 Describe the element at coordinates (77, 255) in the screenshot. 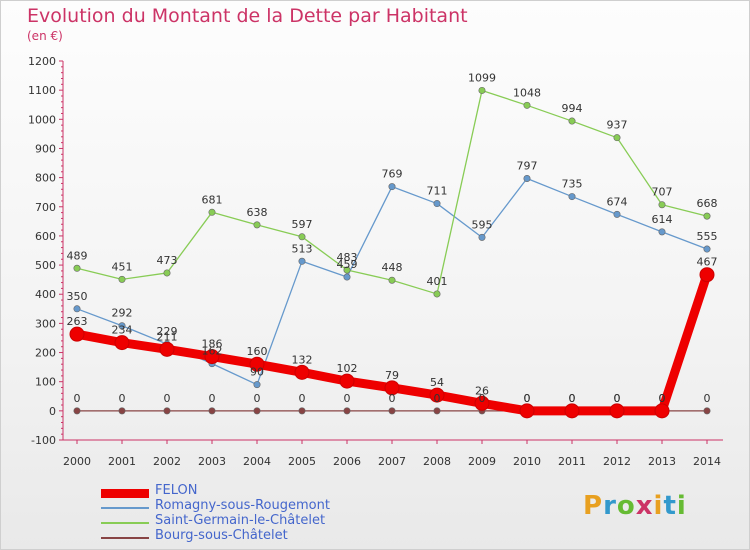

I see `data-label: 489` at that location.